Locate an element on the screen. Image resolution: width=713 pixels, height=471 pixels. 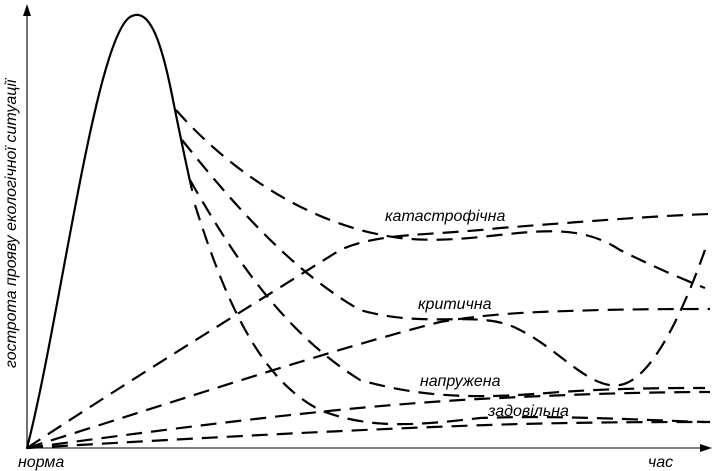
origin-label: норма is located at coordinates (41, 462).